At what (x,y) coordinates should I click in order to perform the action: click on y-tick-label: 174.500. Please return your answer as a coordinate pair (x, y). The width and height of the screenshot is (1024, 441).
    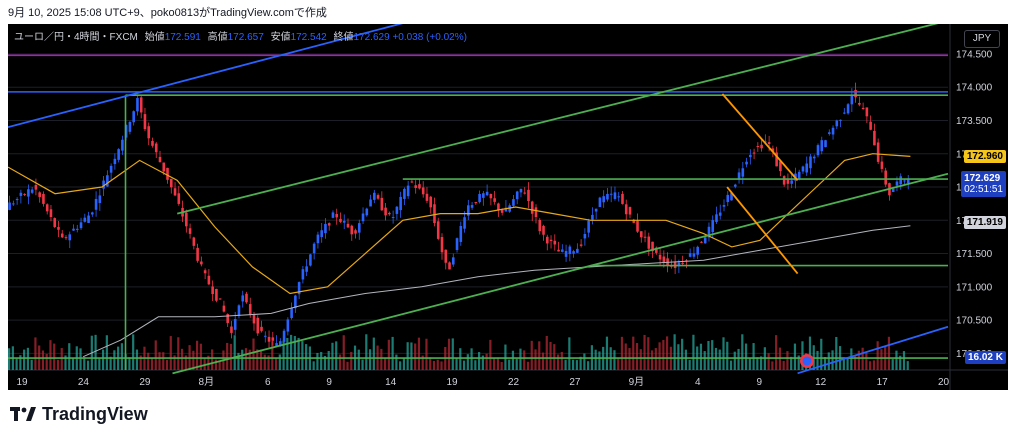
    Looking at the image, I should click on (974, 54).